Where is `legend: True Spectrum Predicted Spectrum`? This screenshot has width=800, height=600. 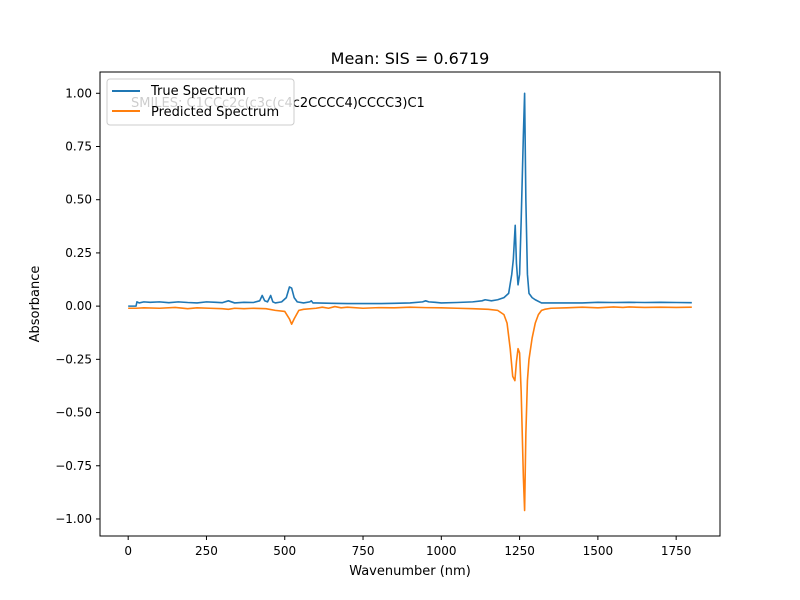
legend: True Spectrum Predicted Spectrum is located at coordinates (200, 102).